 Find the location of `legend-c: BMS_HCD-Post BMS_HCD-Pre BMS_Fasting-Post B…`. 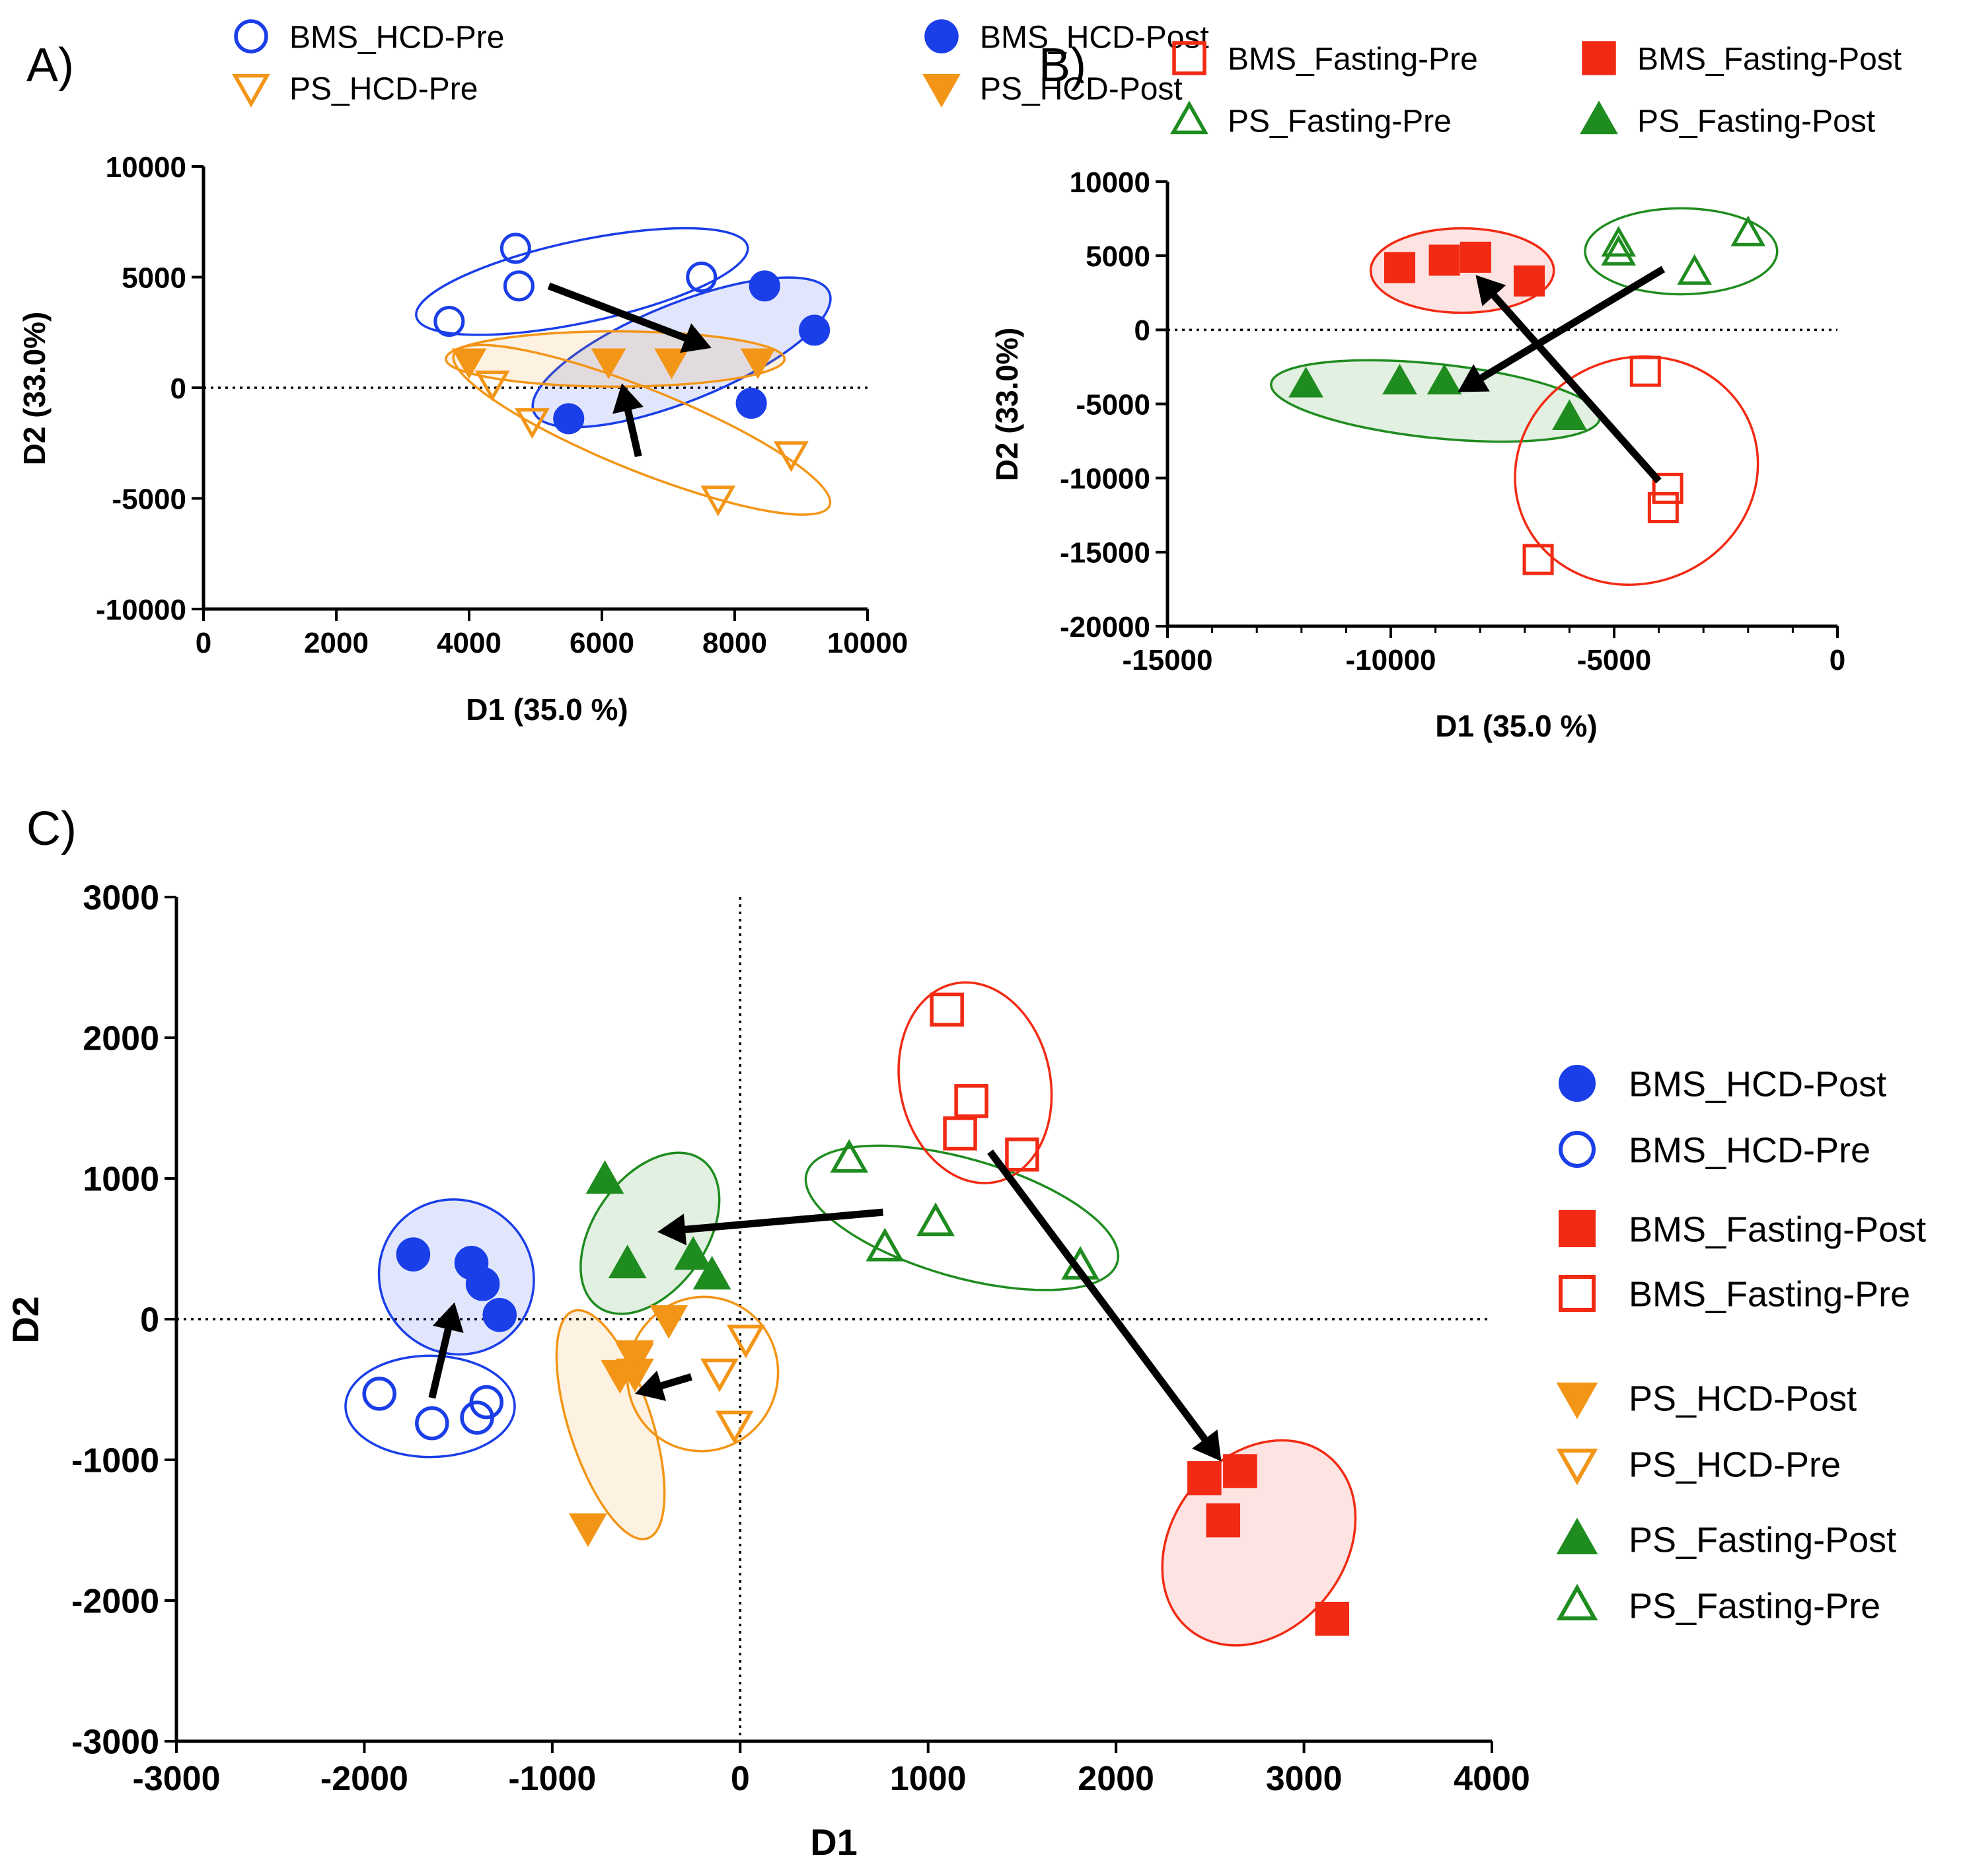

legend-c: BMS_HCD-Post BMS_HCD-Pre BMS_Fasting-Post B… is located at coordinates (1741, 1345).